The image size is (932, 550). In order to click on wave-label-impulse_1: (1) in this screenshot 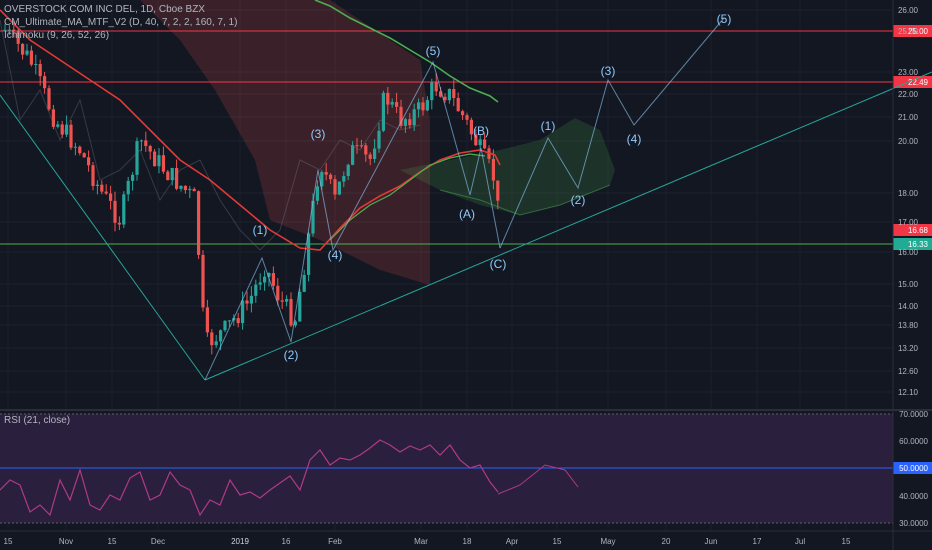, I will do `click(260, 230)`.